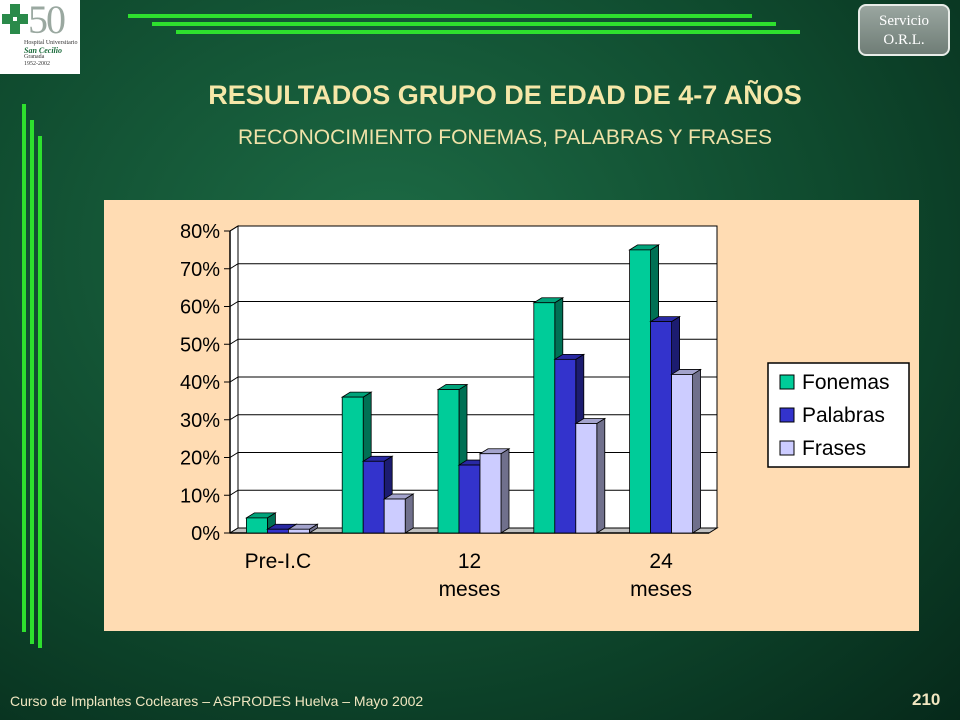 The height and width of the screenshot is (720, 960). What do you see at coordinates (37, 64) in the screenshot?
I see `logo-line-4: 1952-2002` at bounding box center [37, 64].